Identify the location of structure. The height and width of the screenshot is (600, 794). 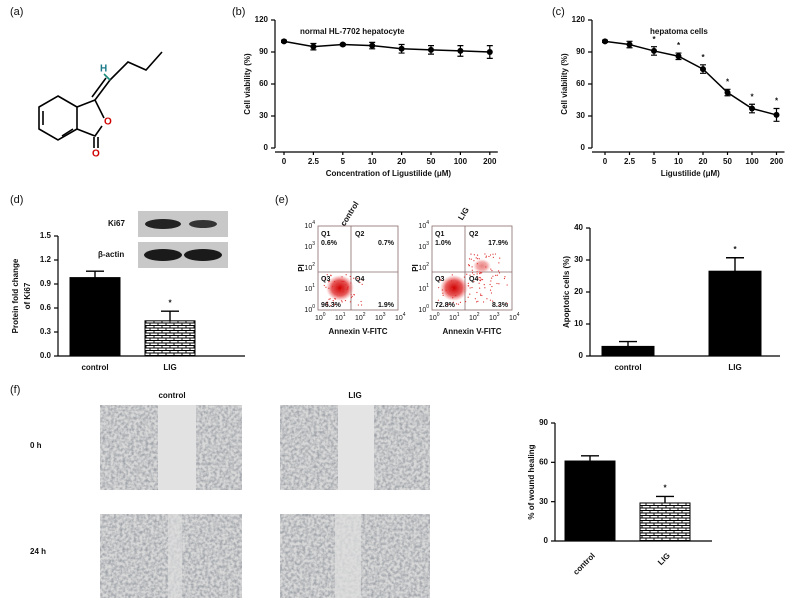
(100, 99).